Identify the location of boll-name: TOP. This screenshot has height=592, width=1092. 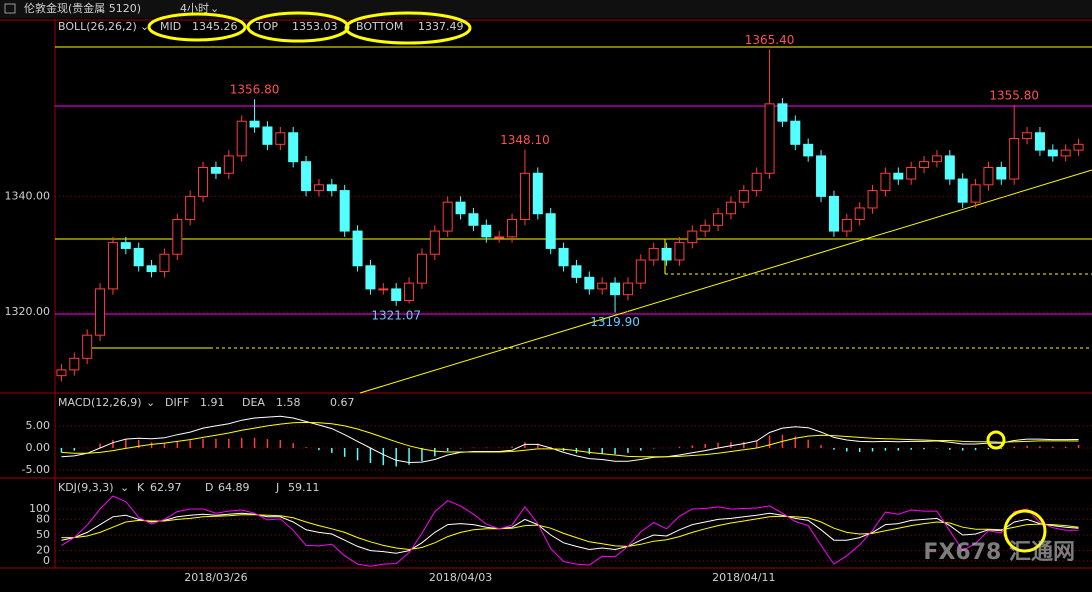
(266, 26).